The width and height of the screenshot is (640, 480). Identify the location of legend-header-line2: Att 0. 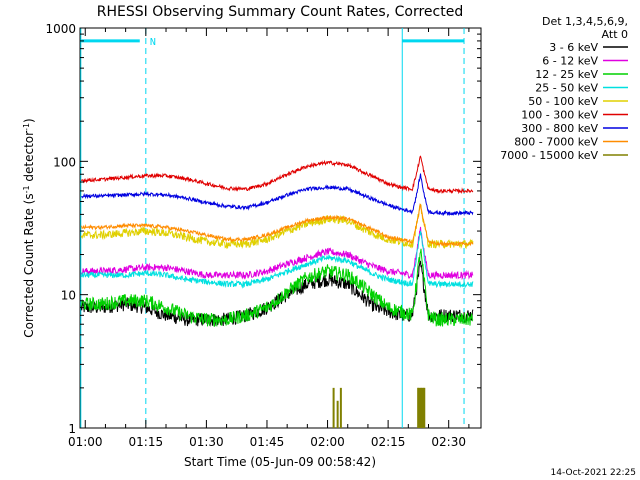
(615, 34).